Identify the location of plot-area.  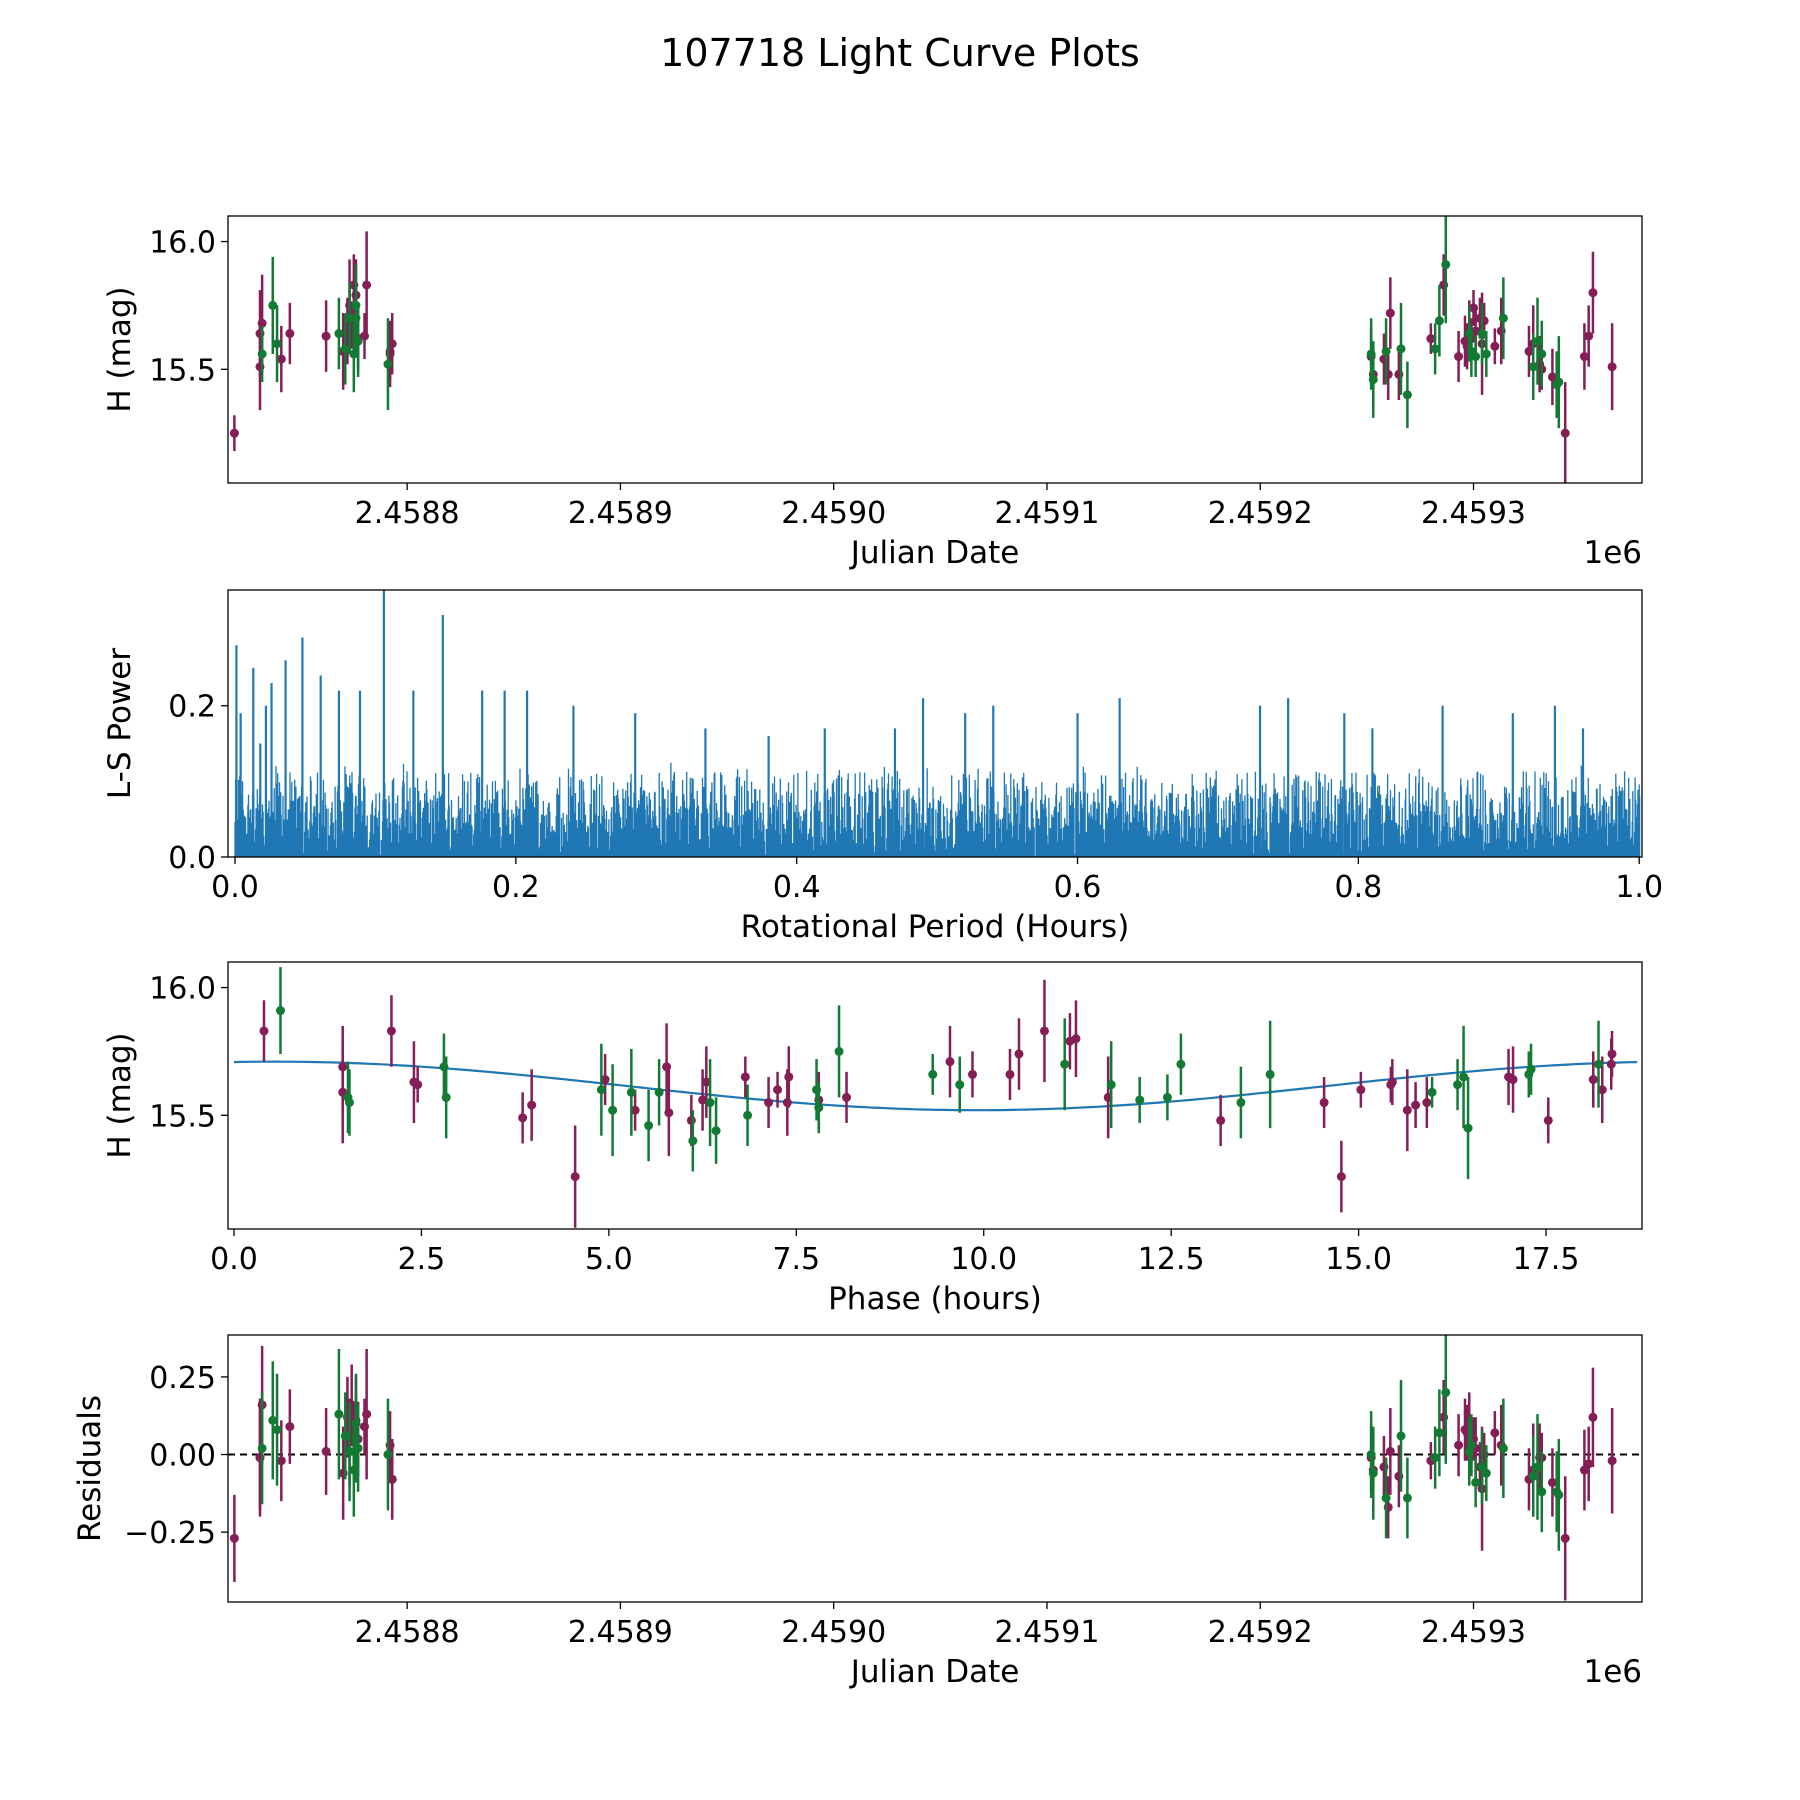
(935, 1097).